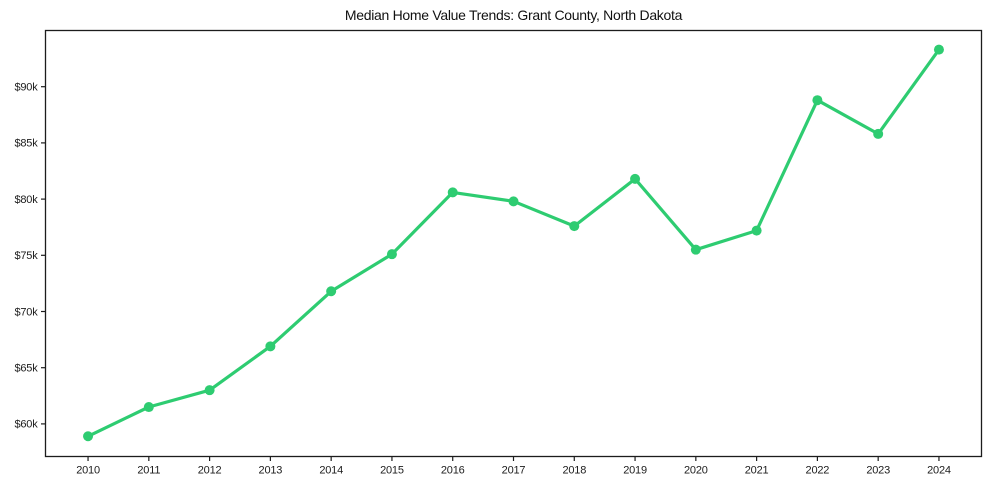  Describe the element at coordinates (331, 471) in the screenshot. I see `x-tick-label: 2014` at that location.